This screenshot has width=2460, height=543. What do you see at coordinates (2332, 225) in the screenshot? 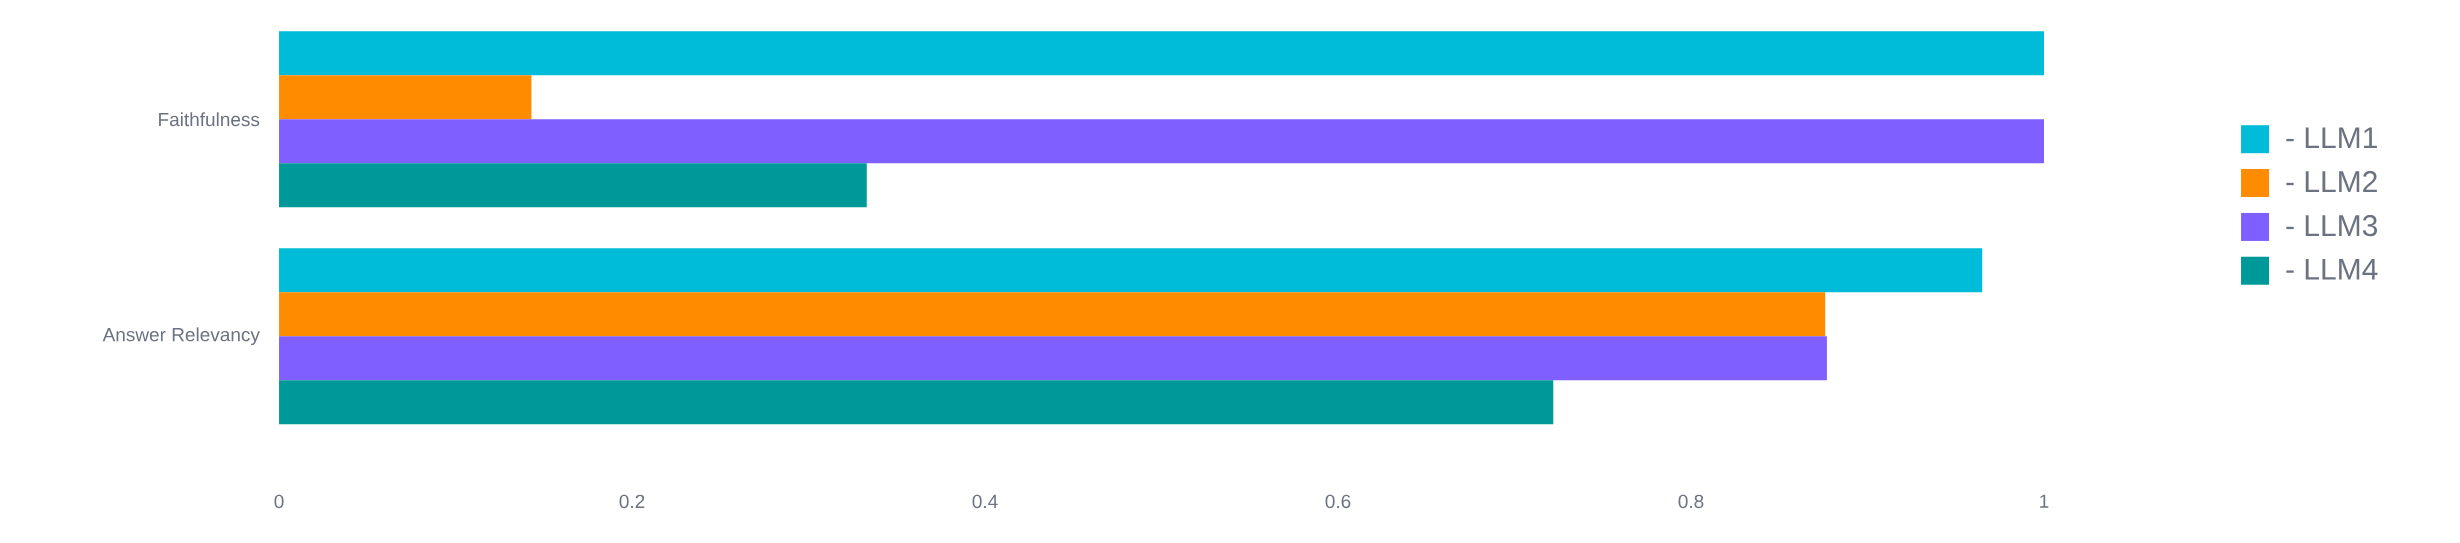
I see `legend-label: - LLM3` at bounding box center [2332, 225].